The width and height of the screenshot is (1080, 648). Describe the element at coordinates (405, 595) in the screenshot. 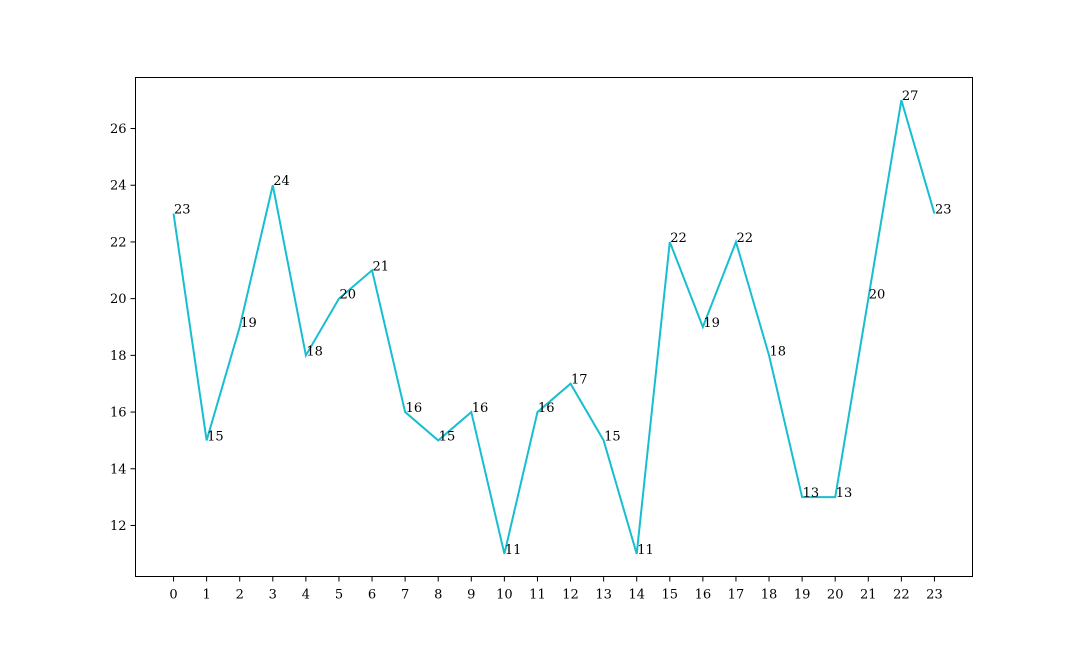

I see `x-tick-label: 7` at that location.